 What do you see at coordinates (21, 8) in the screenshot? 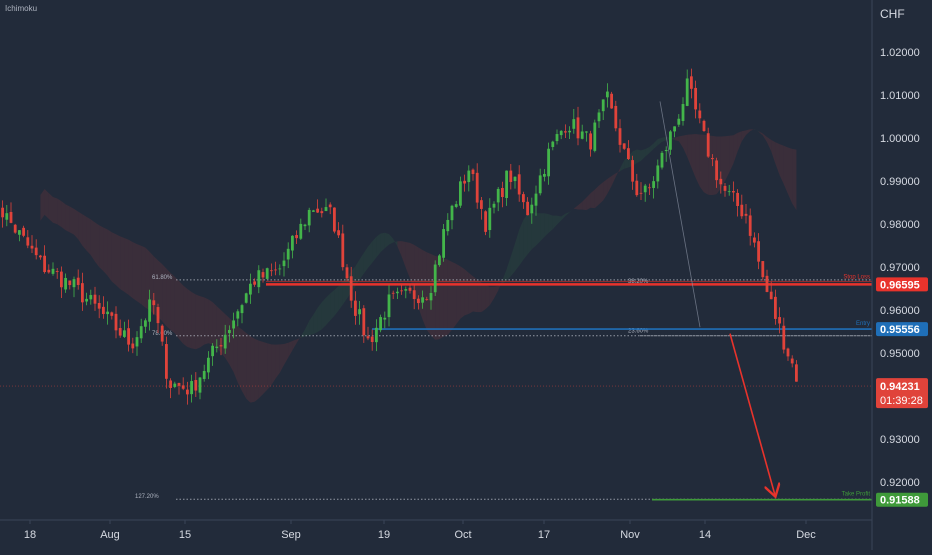
I see `indicator-label: Ichimoku` at bounding box center [21, 8].